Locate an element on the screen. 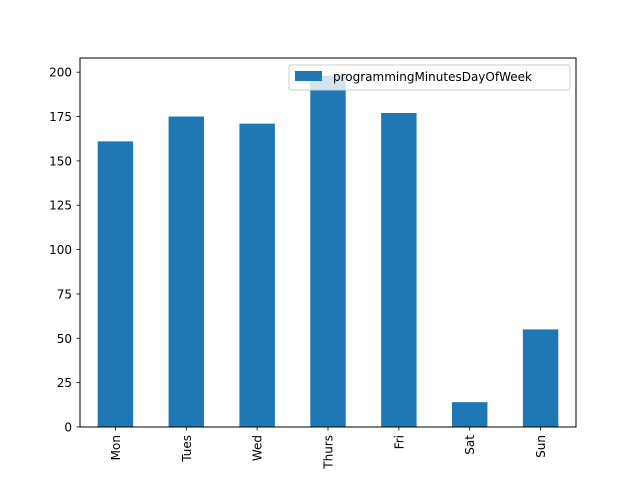 This screenshot has height=480, width=640. bar-mon is located at coordinates (115, 284).